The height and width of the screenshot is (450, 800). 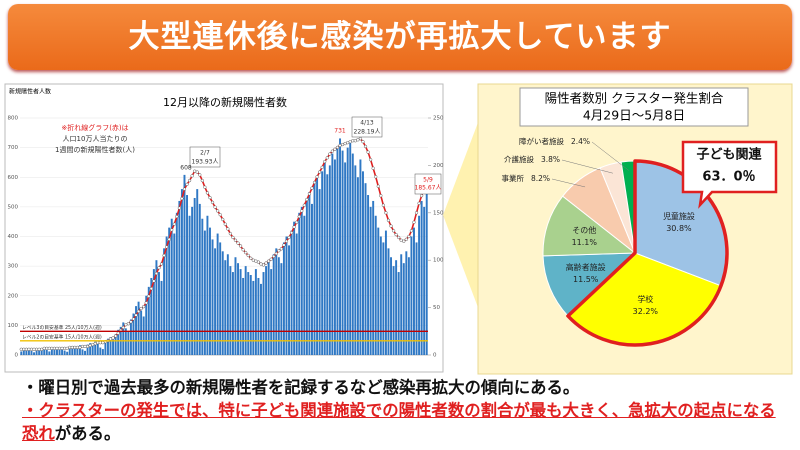 I want to click on slice-label: 学校, so click(x=645, y=299).